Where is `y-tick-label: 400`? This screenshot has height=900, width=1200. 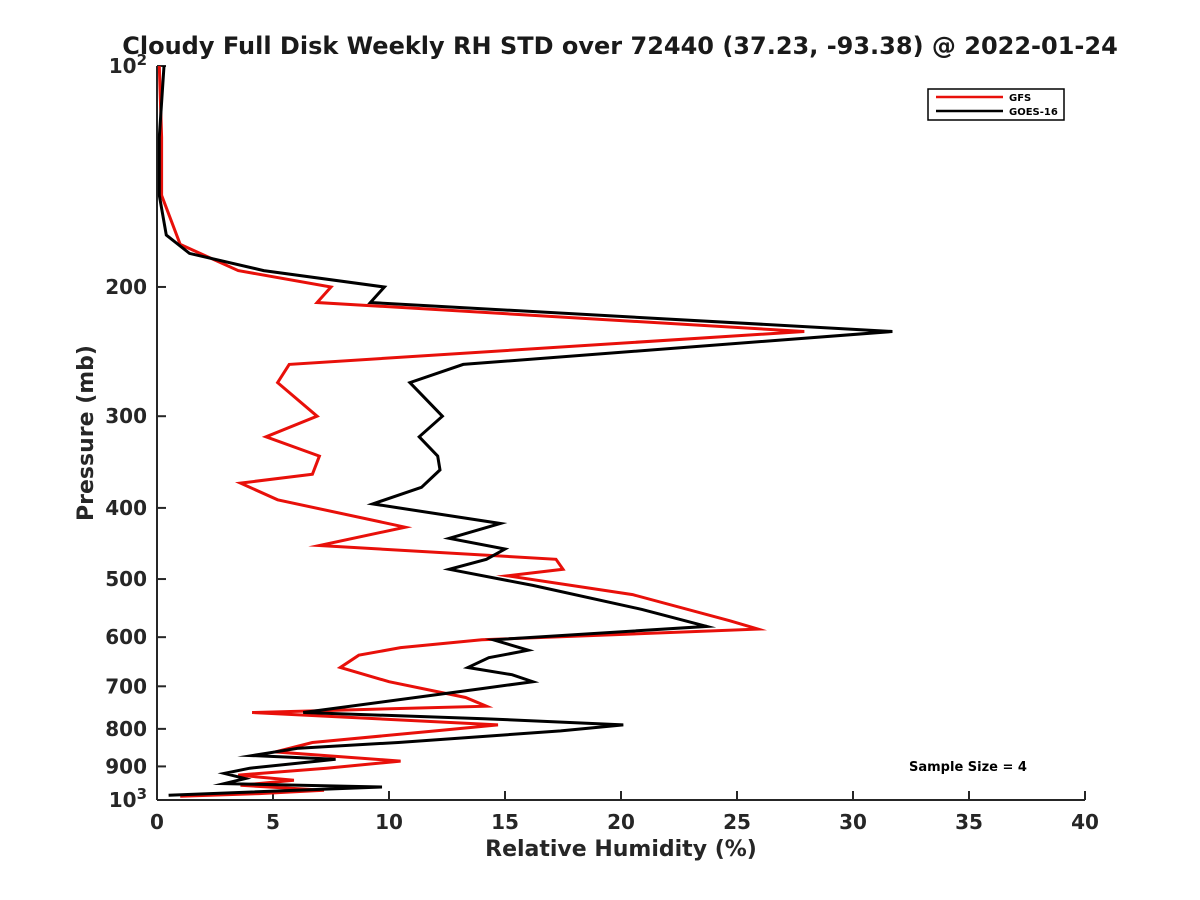 y-tick-label: 400 is located at coordinates (126, 508).